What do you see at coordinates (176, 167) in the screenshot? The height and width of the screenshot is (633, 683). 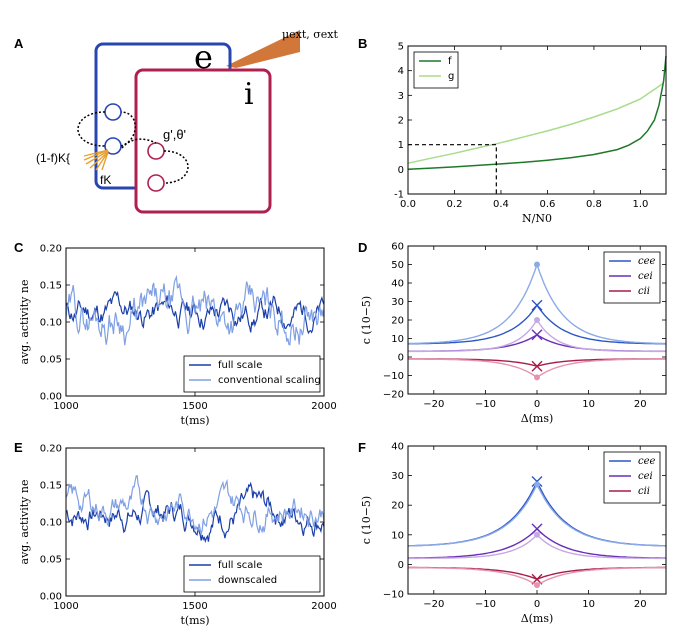 I see `i-loop` at bounding box center [176, 167].